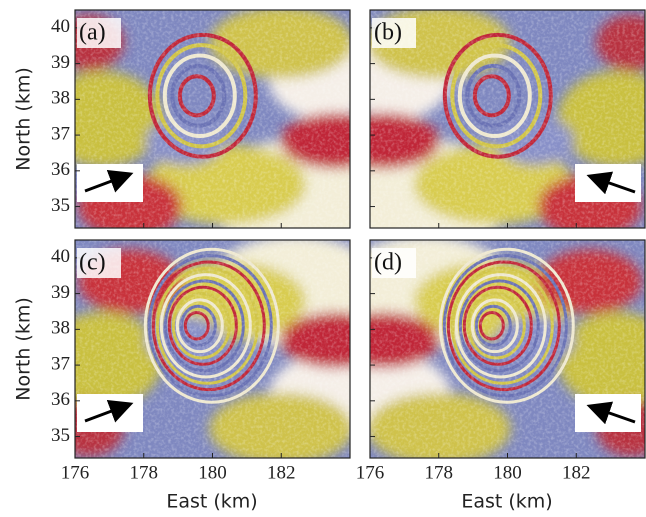 The height and width of the screenshot is (517, 646). What do you see at coordinates (92, 33) in the screenshot?
I see `panel-label: (a)` at bounding box center [92, 33].